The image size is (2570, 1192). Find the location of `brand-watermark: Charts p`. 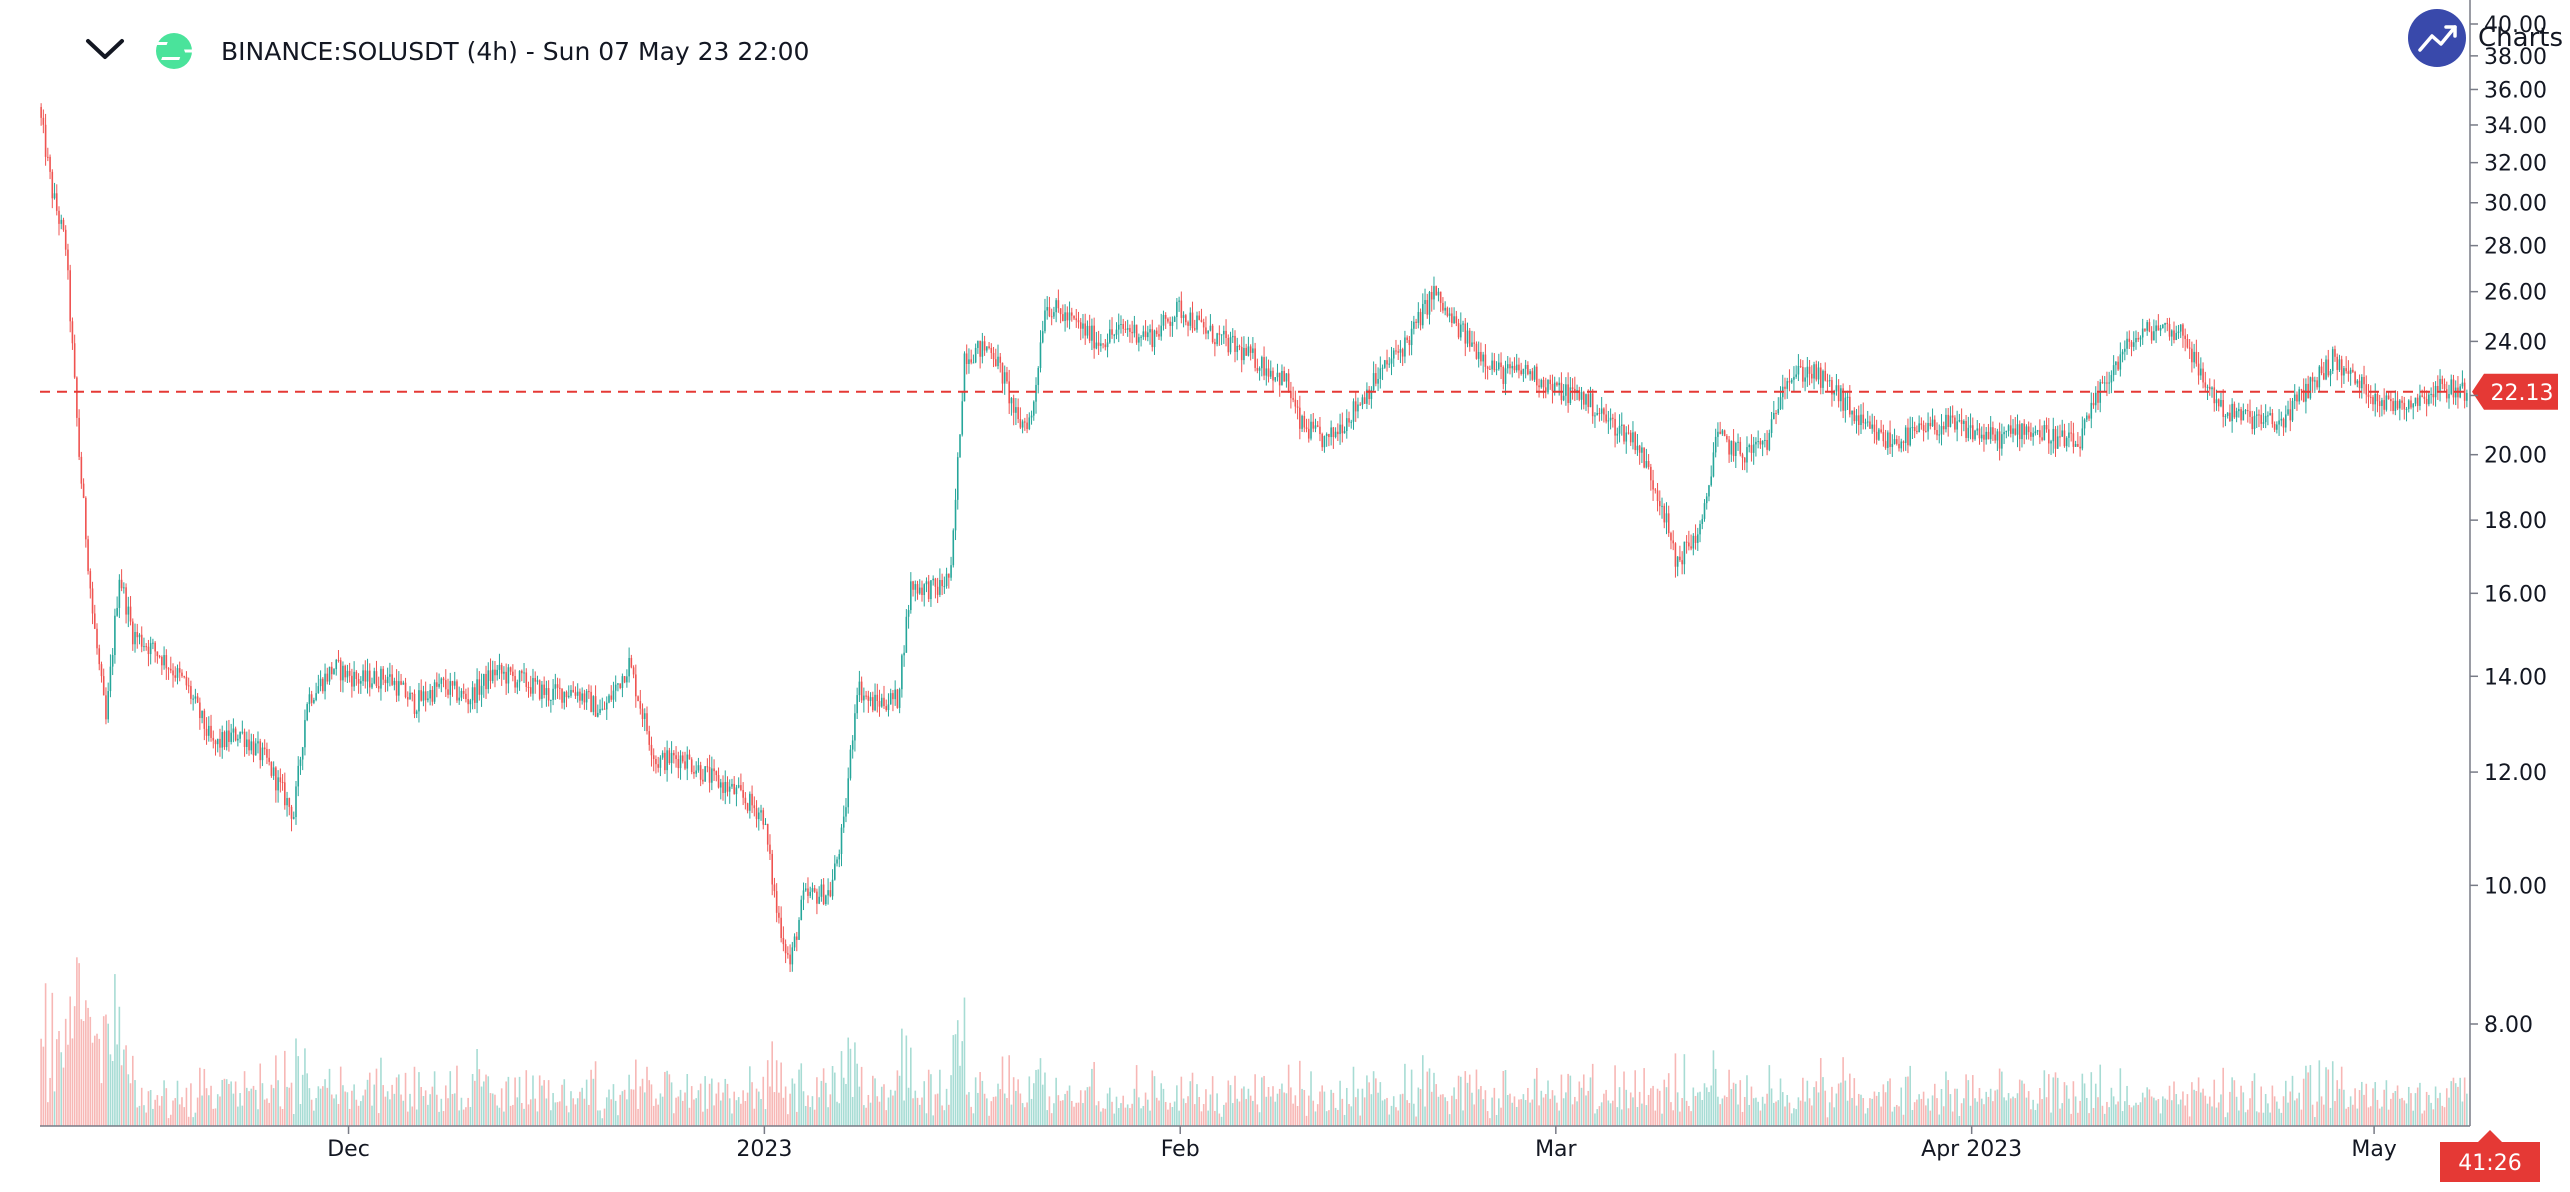

brand-watermark: Charts p is located at coordinates (2489, 38).